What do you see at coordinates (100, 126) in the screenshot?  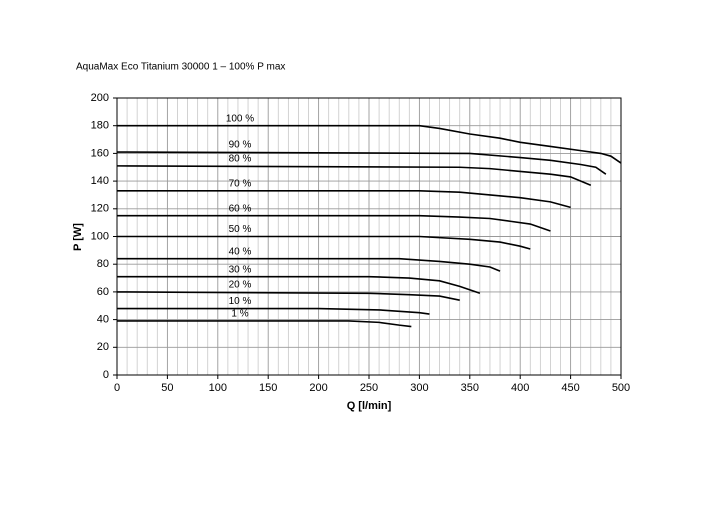 I see `y-tick-label: 180` at bounding box center [100, 126].